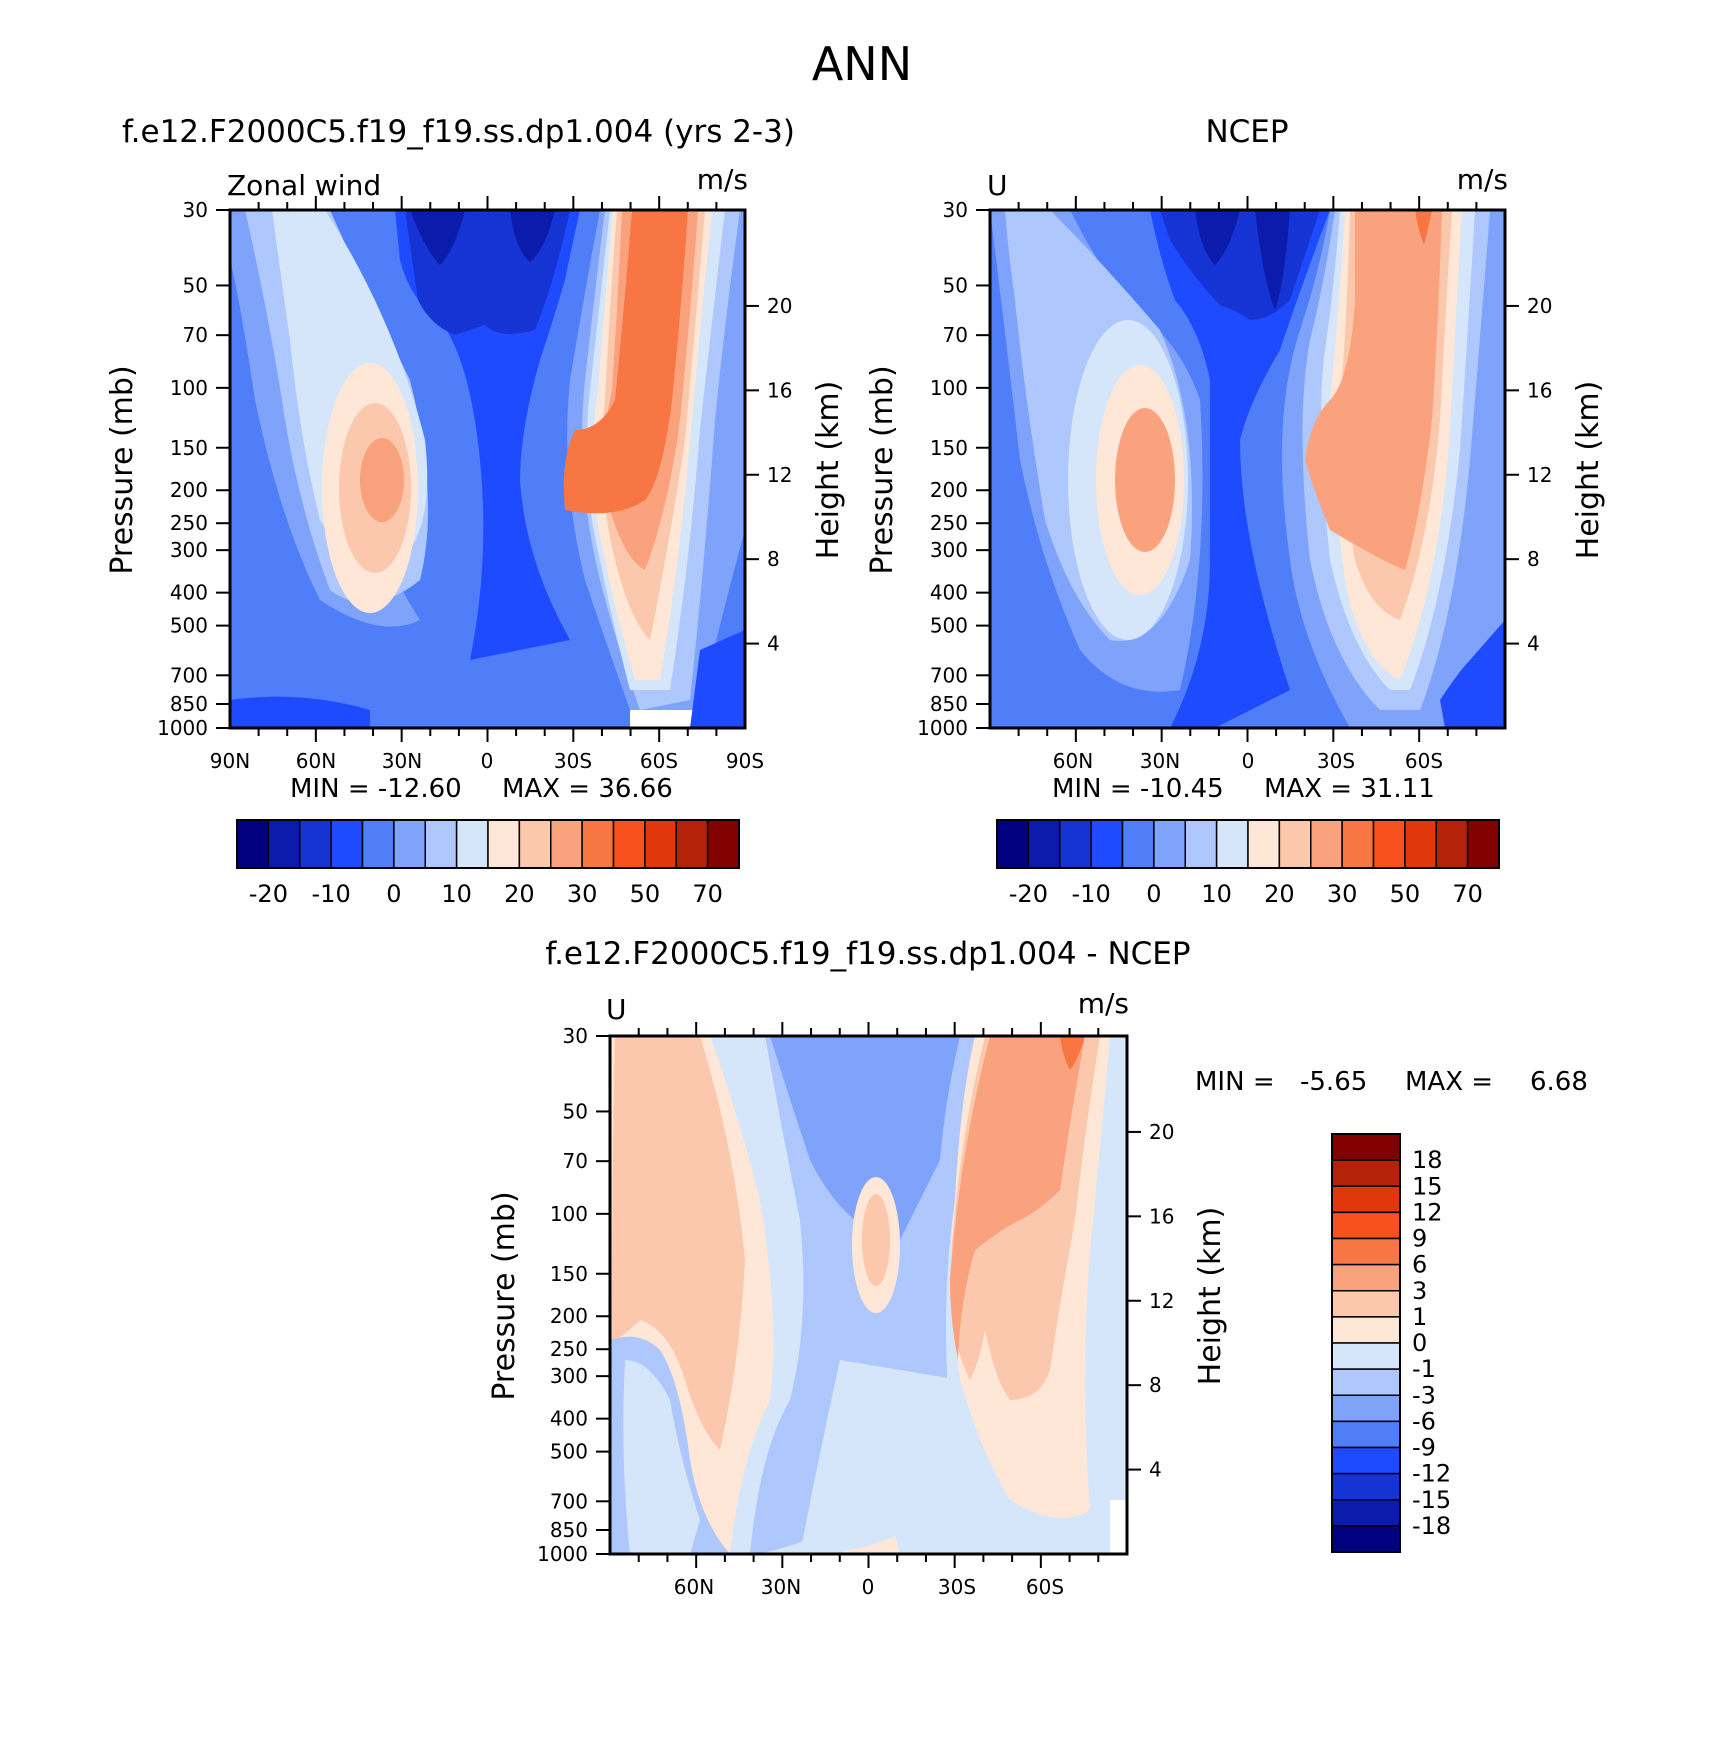 This screenshot has width=1710, height=1757. Describe the element at coordinates (957, 1587) in the screenshot. I see `panel-diff-xtick: 30S` at that location.